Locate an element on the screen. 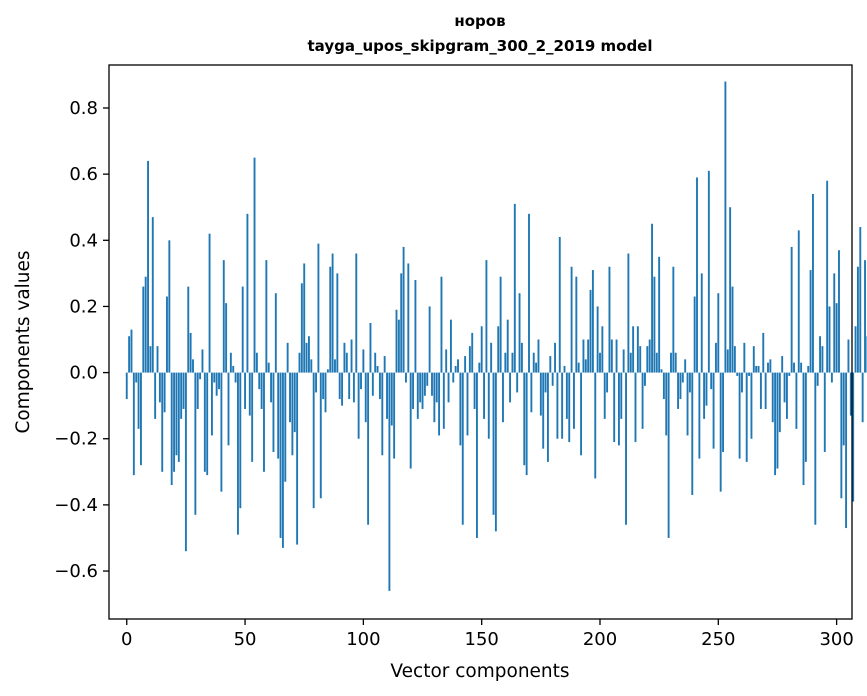 Image resolution: width=867 pixels, height=696 pixels. chart-subtitle: tayga_upos_skipgram_300_2_2019 model is located at coordinates (480, 46).